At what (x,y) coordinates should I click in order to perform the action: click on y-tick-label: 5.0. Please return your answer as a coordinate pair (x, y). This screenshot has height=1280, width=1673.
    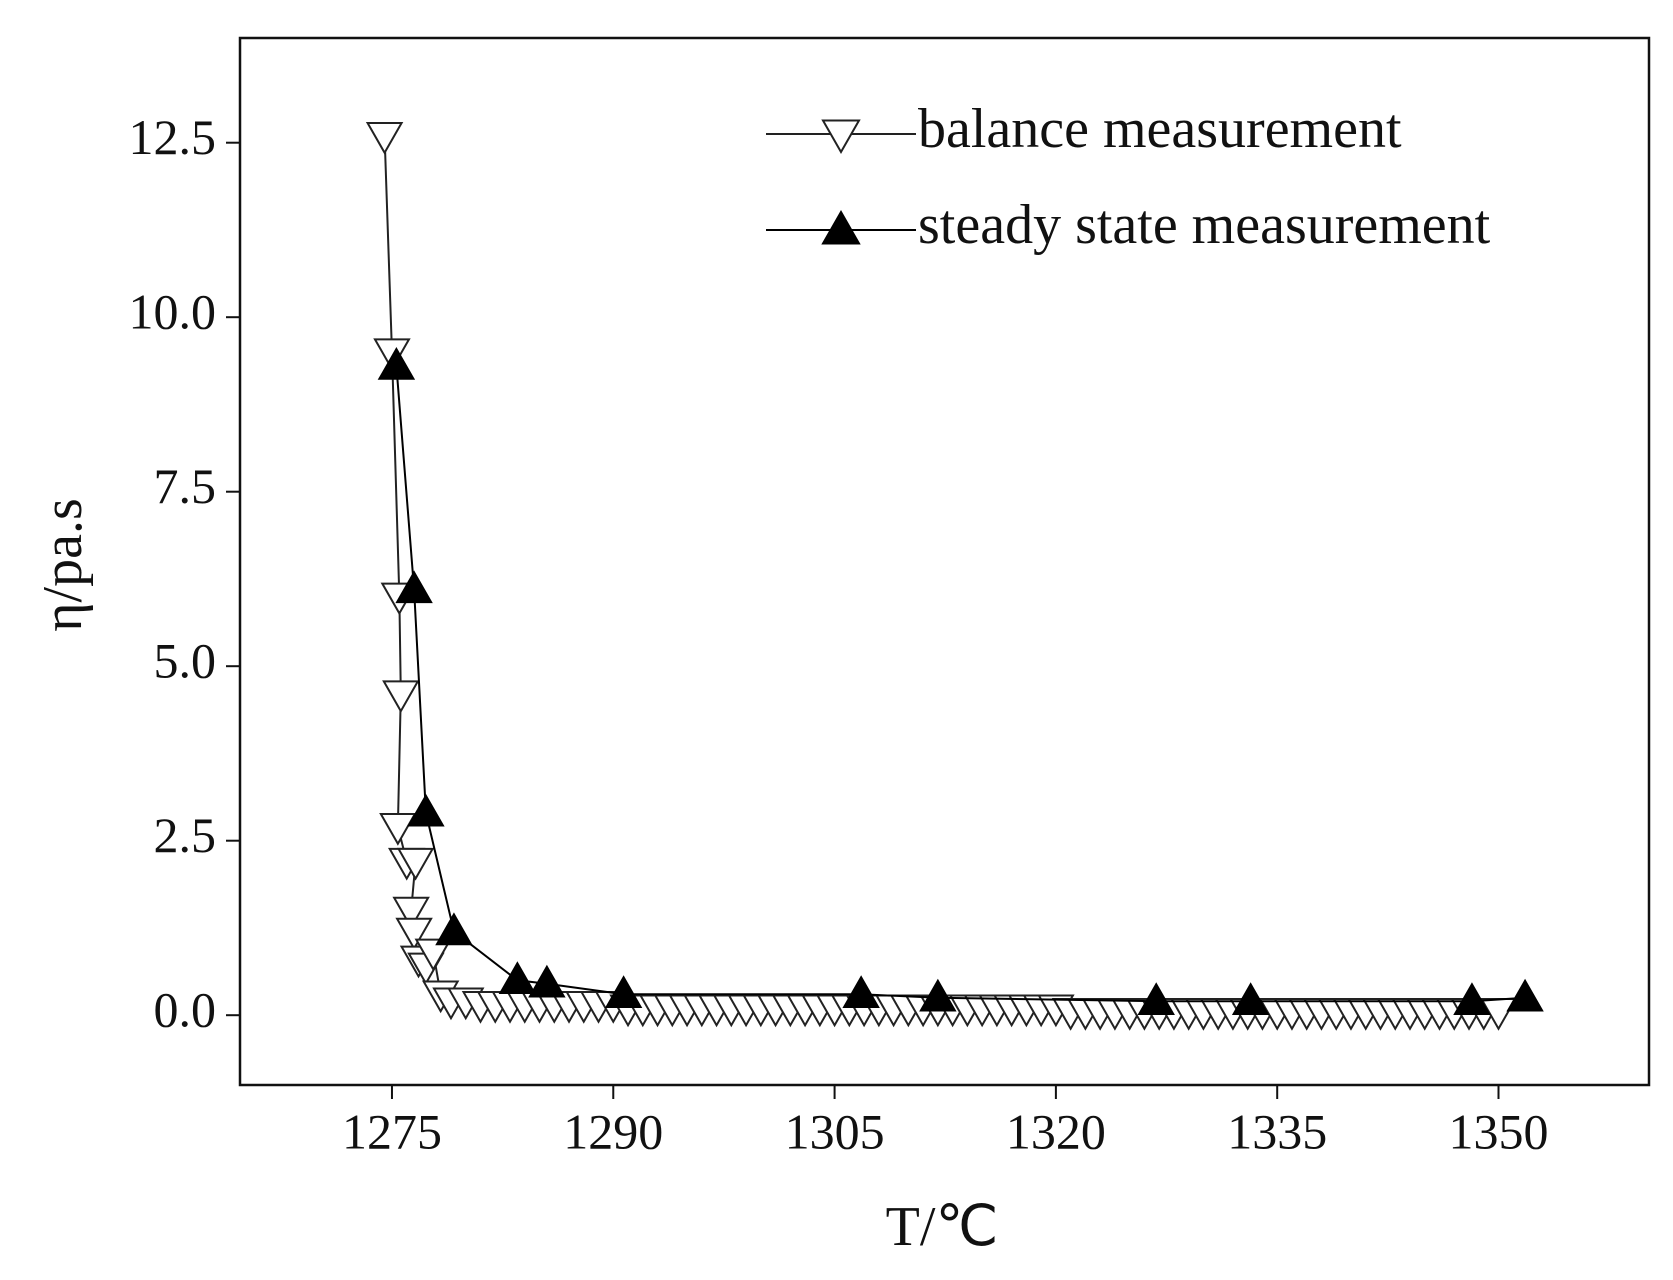
    Looking at the image, I should click on (185, 661).